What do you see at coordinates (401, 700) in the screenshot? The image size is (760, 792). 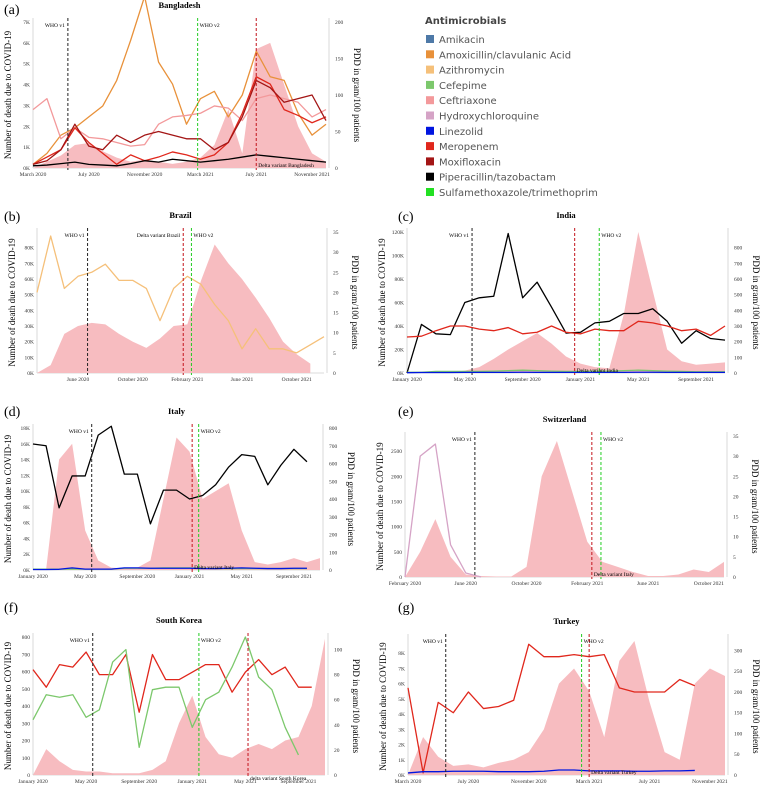 I see `y-tick-label: 5K` at bounding box center [401, 700].